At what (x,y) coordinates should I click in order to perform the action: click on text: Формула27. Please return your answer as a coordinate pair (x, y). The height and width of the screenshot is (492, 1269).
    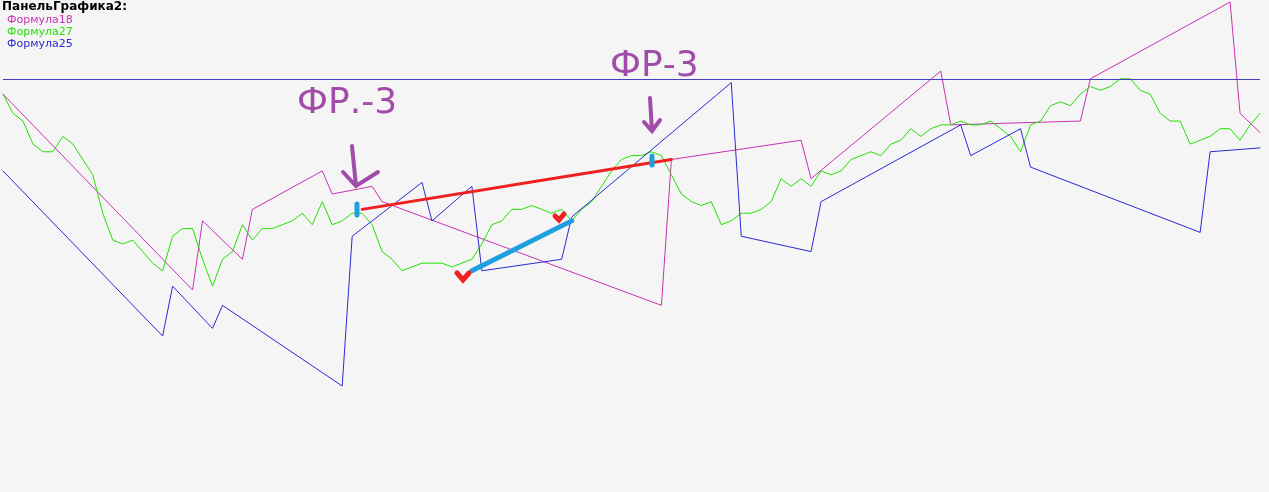
    Looking at the image, I should click on (40, 31).